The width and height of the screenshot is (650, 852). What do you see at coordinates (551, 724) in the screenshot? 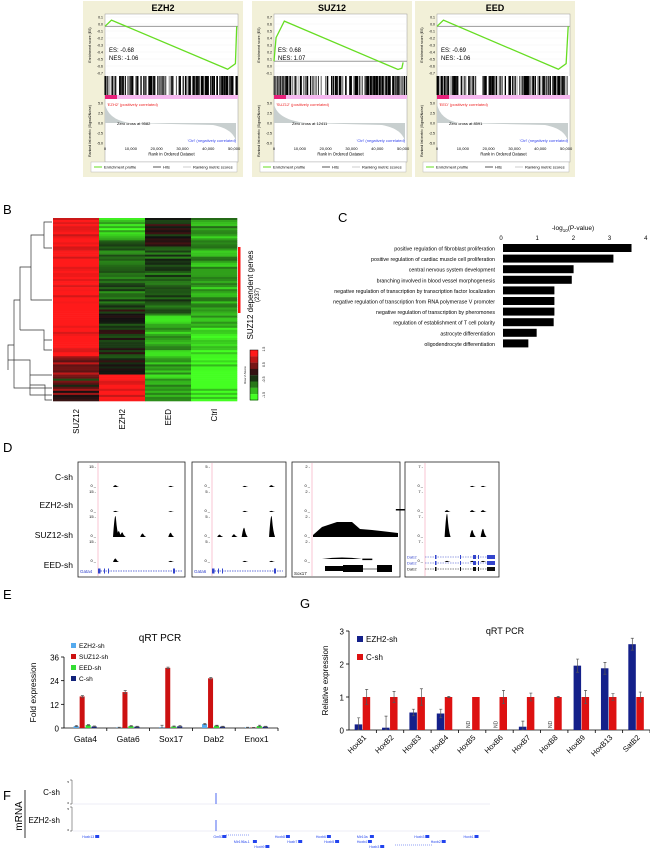
I see `nd-label: ND` at bounding box center [551, 724].